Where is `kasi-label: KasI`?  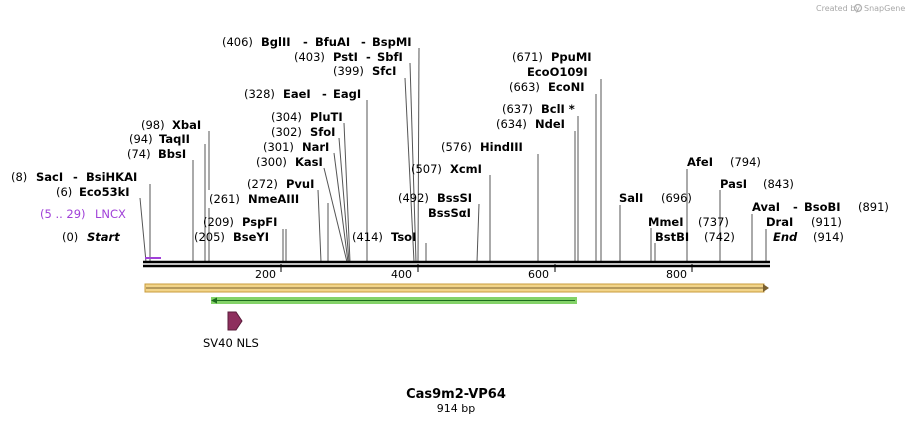
kasi-label: KasI is located at coordinates (309, 162).